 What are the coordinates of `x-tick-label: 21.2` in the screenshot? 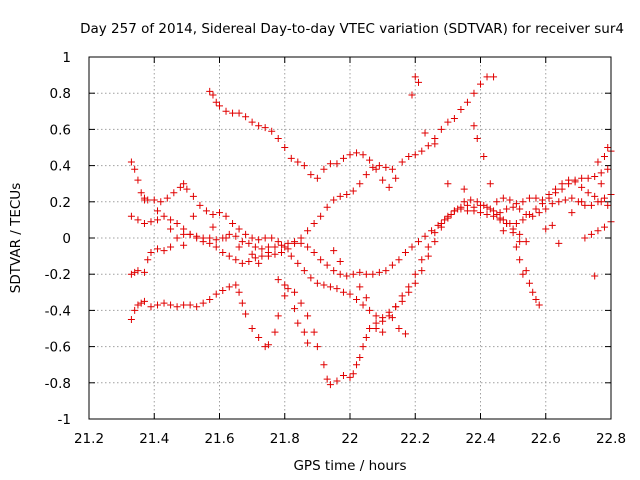 It's located at (89, 439).